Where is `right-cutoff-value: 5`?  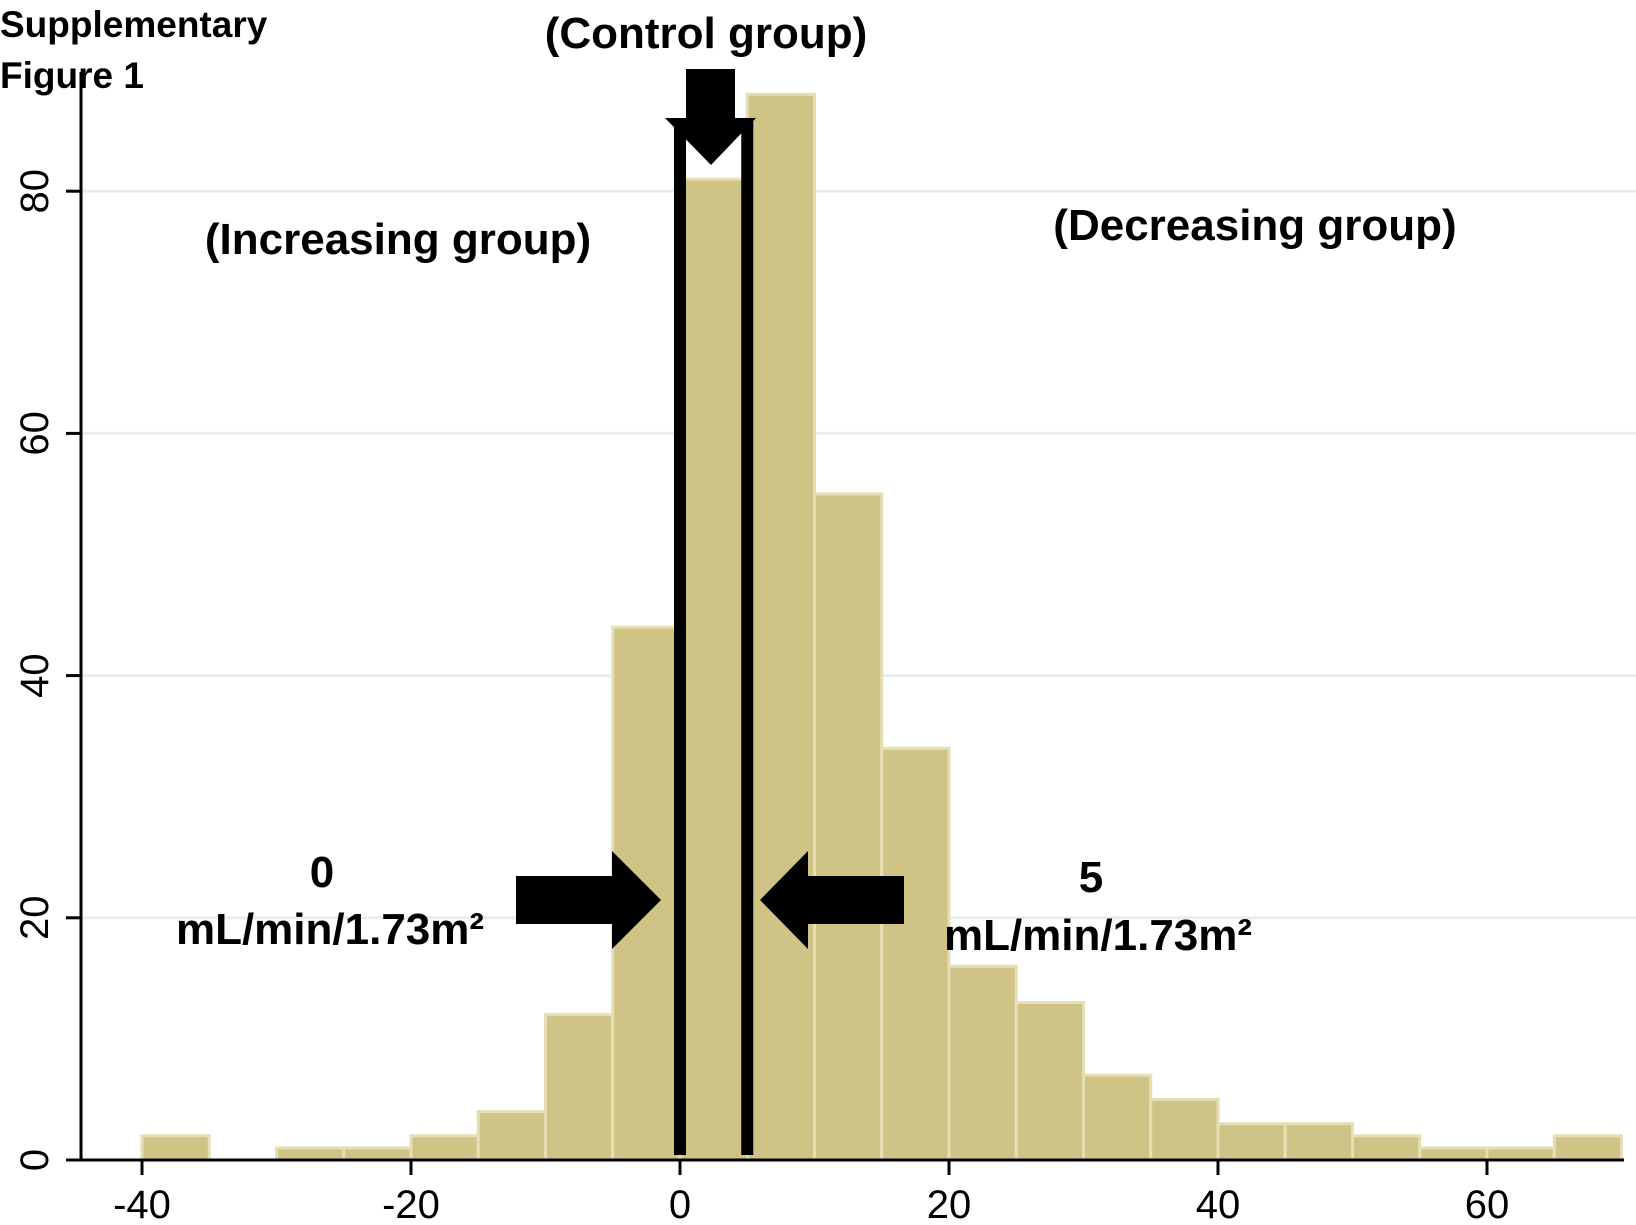 right-cutoff-value: 5 is located at coordinates (1091, 877).